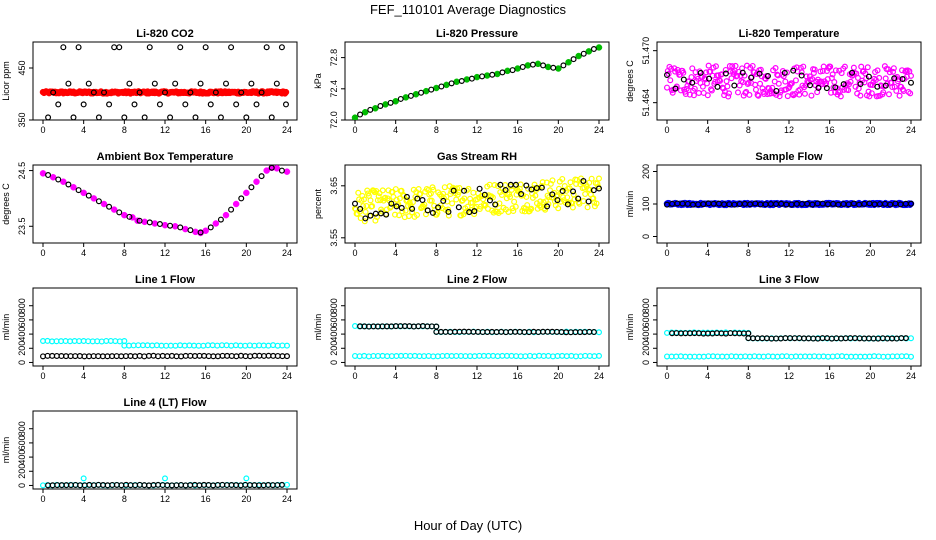 Image resolution: width=936 pixels, height=540 pixels. What do you see at coordinates (6, 450) in the screenshot?
I see `y-axis-label: ml/min` at bounding box center [6, 450].